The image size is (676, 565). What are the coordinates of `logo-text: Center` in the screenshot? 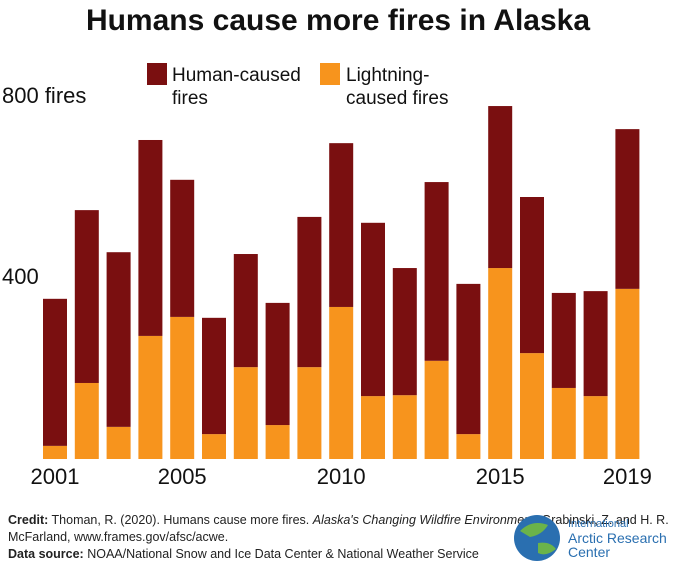 It's located at (589, 552).